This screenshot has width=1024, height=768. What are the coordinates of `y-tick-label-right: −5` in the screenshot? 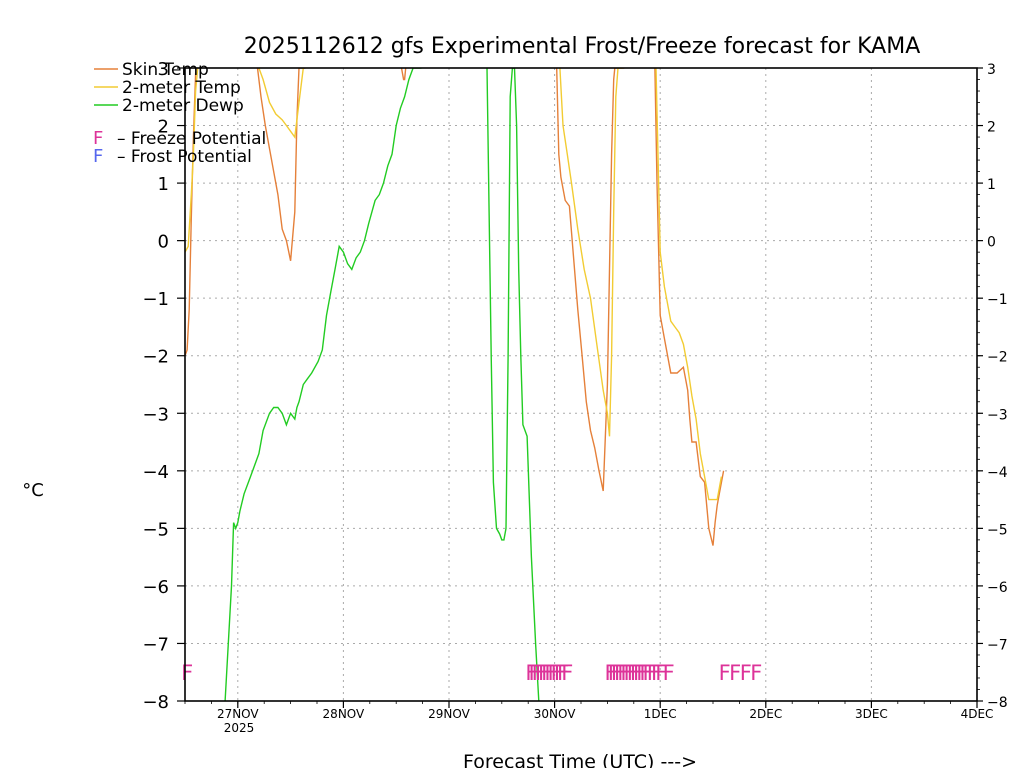 It's located at (997, 530).